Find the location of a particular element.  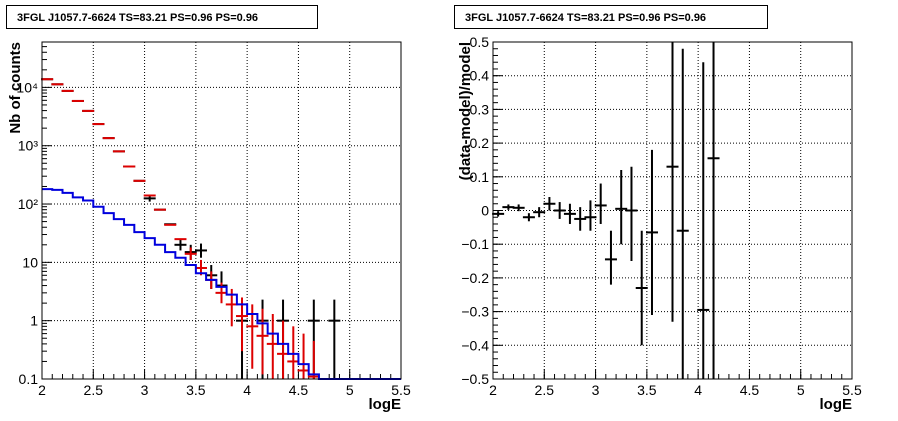

y-tick-label: −0.5 is located at coordinates (475, 379).